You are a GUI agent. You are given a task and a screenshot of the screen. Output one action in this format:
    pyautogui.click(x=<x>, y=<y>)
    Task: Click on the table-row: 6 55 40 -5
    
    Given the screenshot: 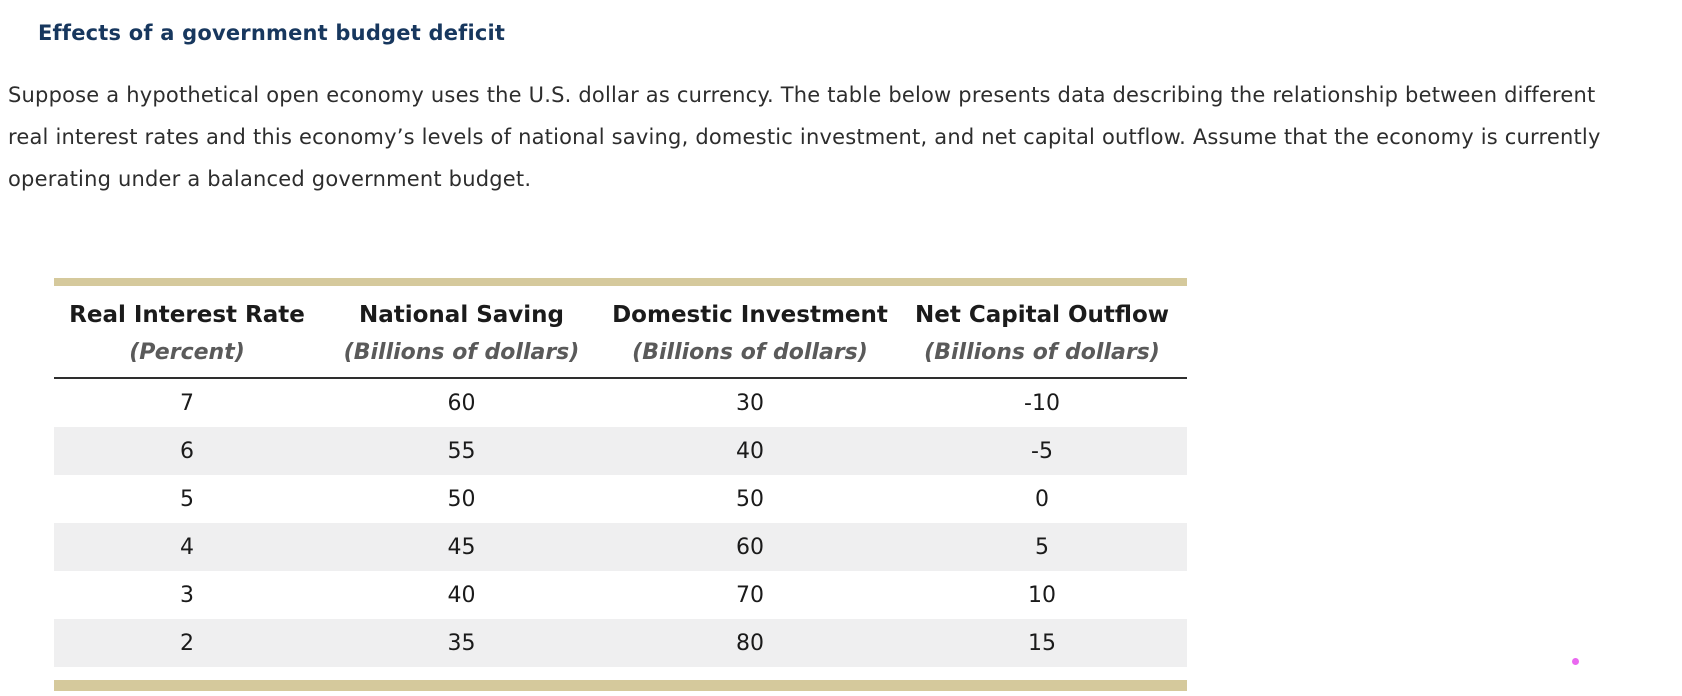 What is the action you would take?
    pyautogui.click(x=620, y=451)
    